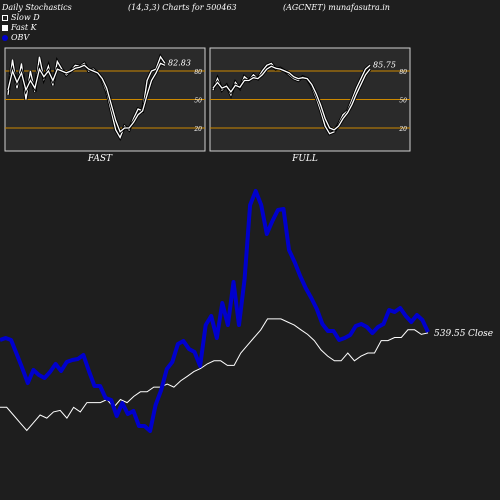 This screenshot has width=500, height=500. What do you see at coordinates (5, 28) in the screenshot?
I see `legend-fast-k-swatch` at bounding box center [5, 28].